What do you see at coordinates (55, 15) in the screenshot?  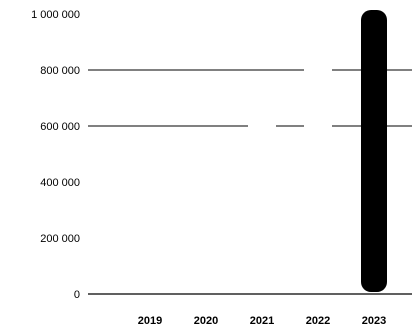 I see `y-tick-label: 1 000 000` at bounding box center [55, 15].